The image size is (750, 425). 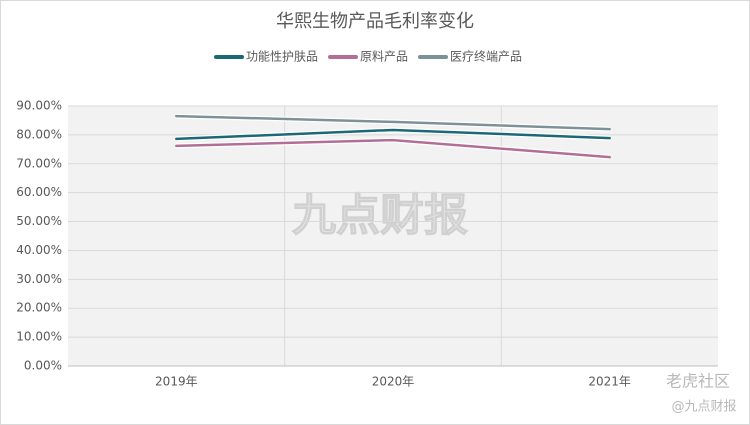 What do you see at coordinates (703, 407) in the screenshot?
I see `watermark: @九点财报` at bounding box center [703, 407].